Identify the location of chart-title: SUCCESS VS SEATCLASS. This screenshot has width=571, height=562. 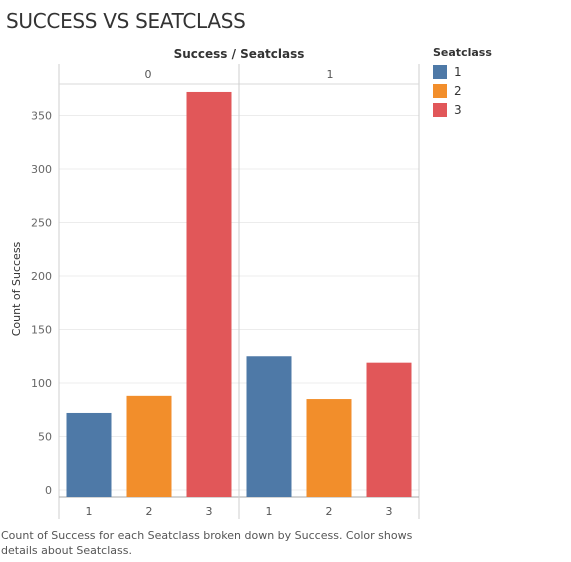
(126, 21).